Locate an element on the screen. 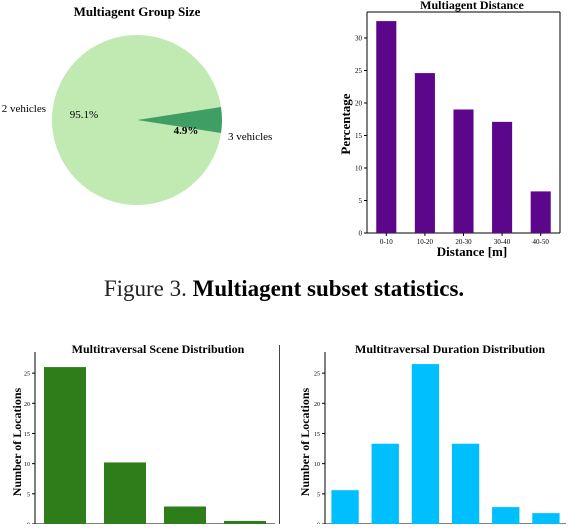  distance-x-tick-label: 30-40 is located at coordinates (502, 242).